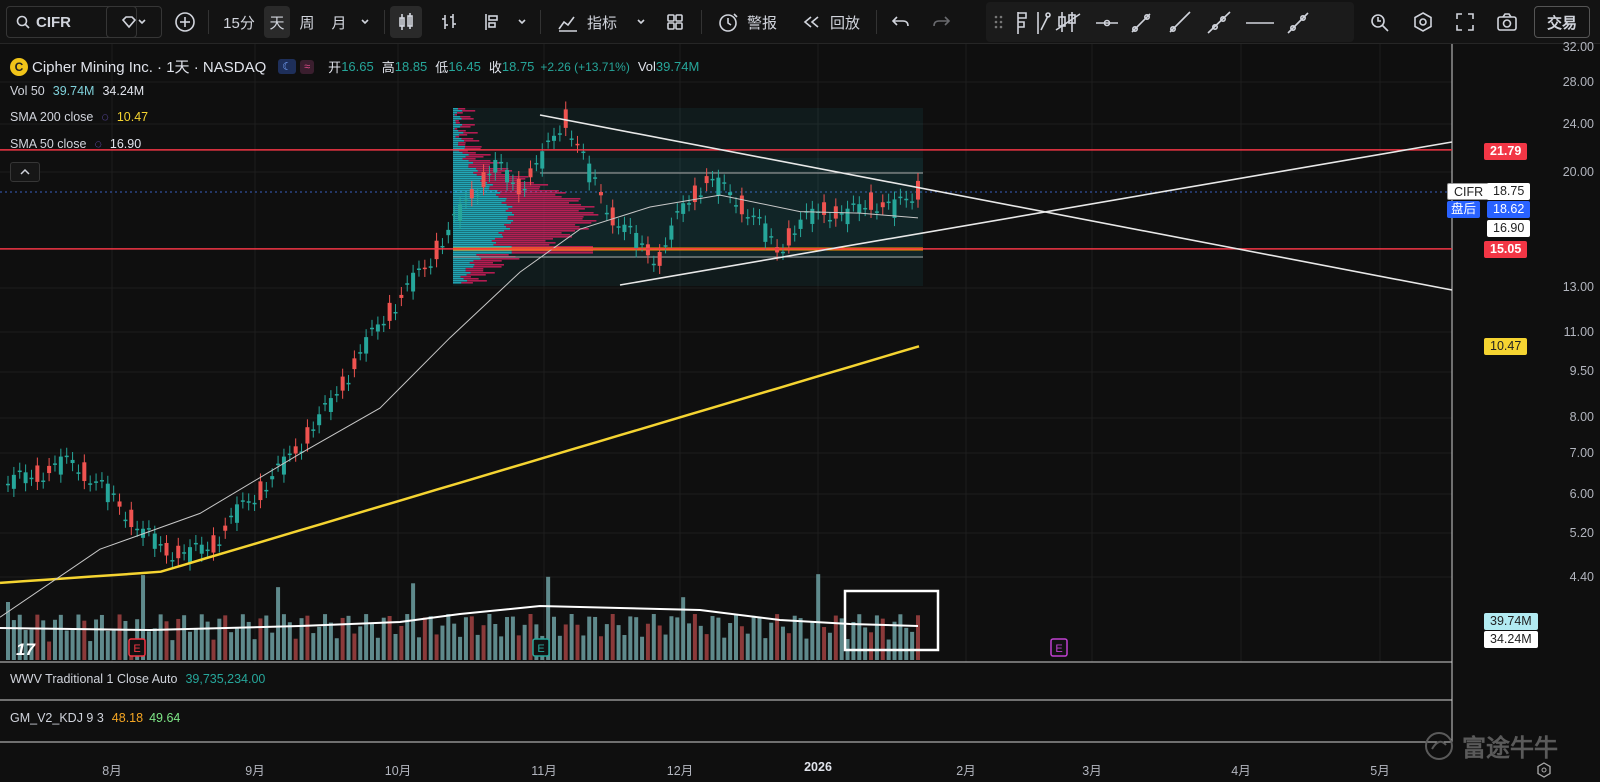 The height and width of the screenshot is (782, 1600). I want to click on earnings-marker-icon, so click(137, 647).